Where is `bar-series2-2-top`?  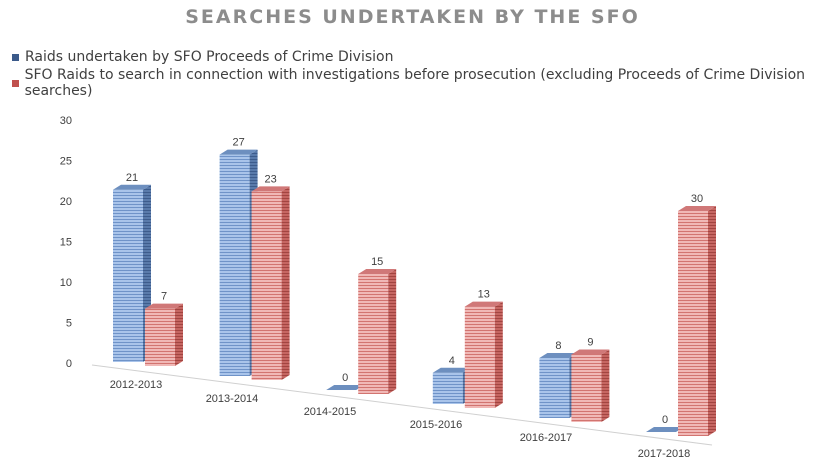
bar-series2-2-top is located at coordinates (377, 271).